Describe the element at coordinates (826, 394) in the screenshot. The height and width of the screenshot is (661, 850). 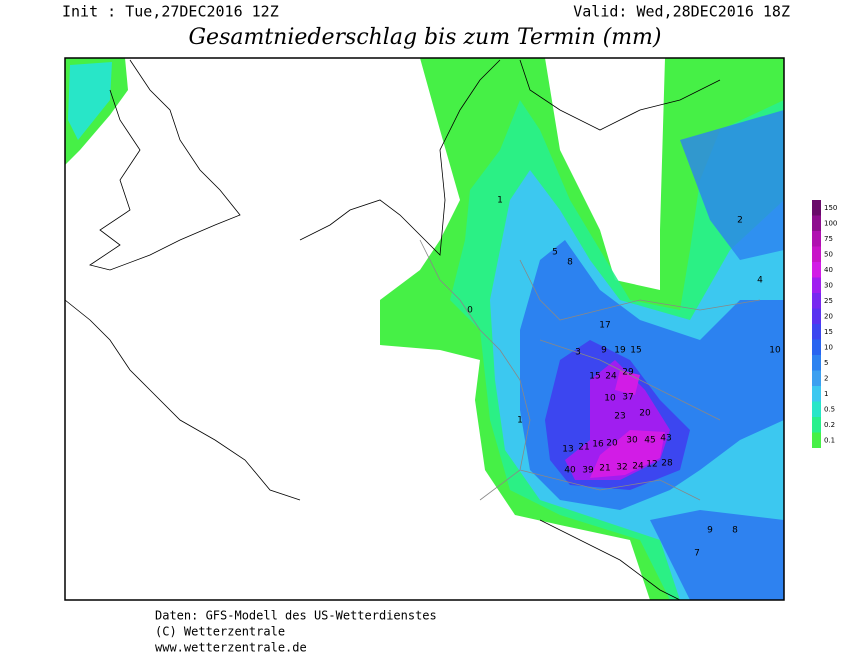
I see `legend-label: 1` at that location.